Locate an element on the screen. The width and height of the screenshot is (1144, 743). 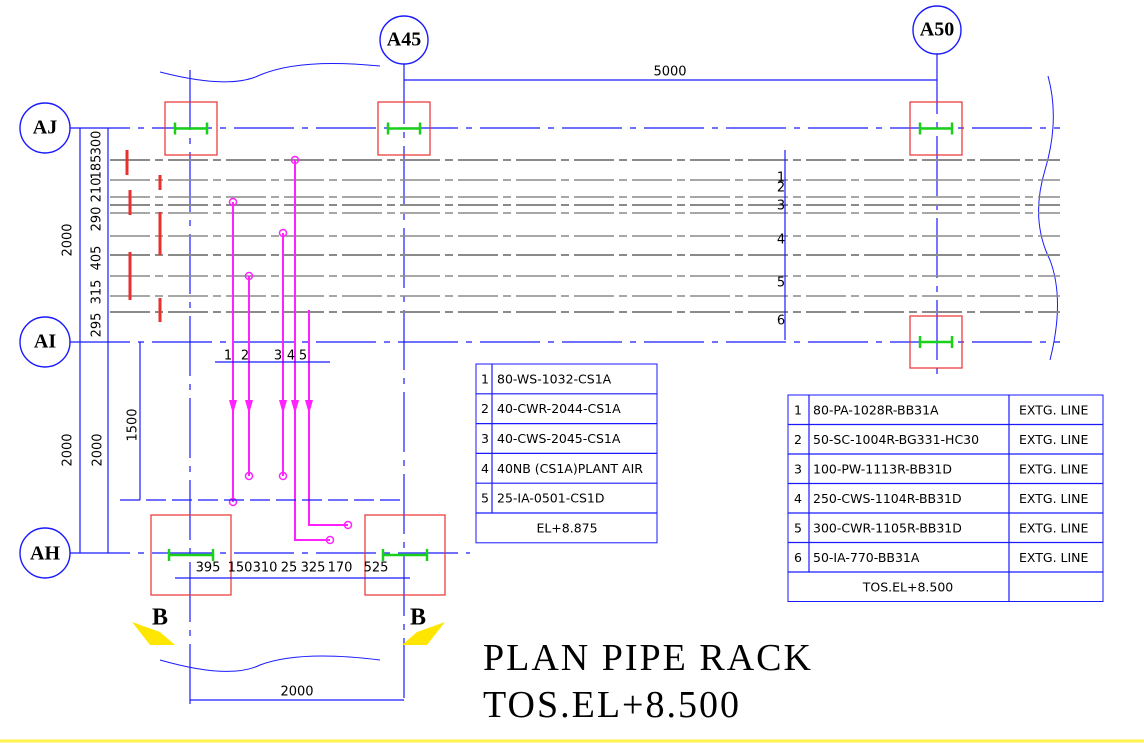
dimension: 150 is located at coordinates (240, 568).